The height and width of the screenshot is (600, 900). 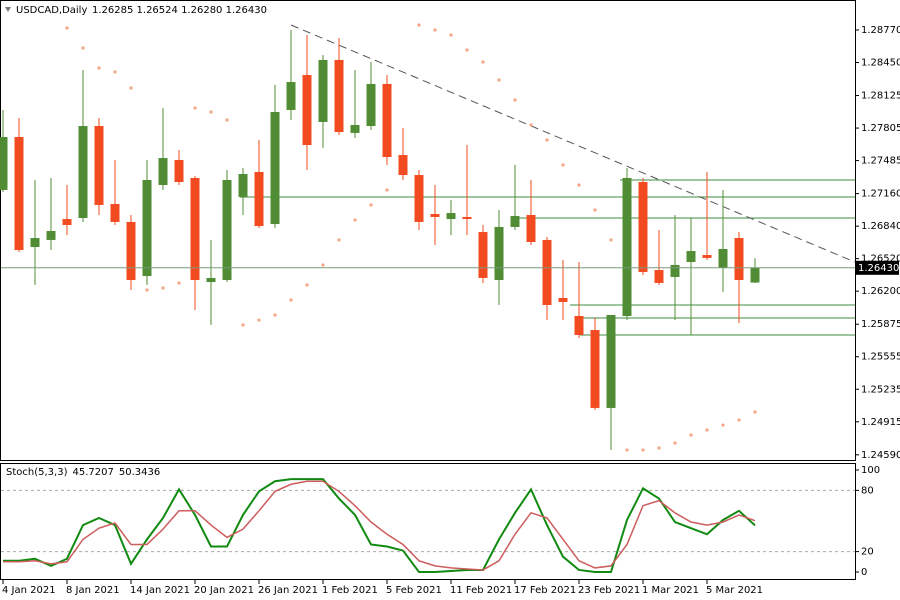 I want to click on stoch-title: Stoch(5,3,3), so click(x=37, y=472).